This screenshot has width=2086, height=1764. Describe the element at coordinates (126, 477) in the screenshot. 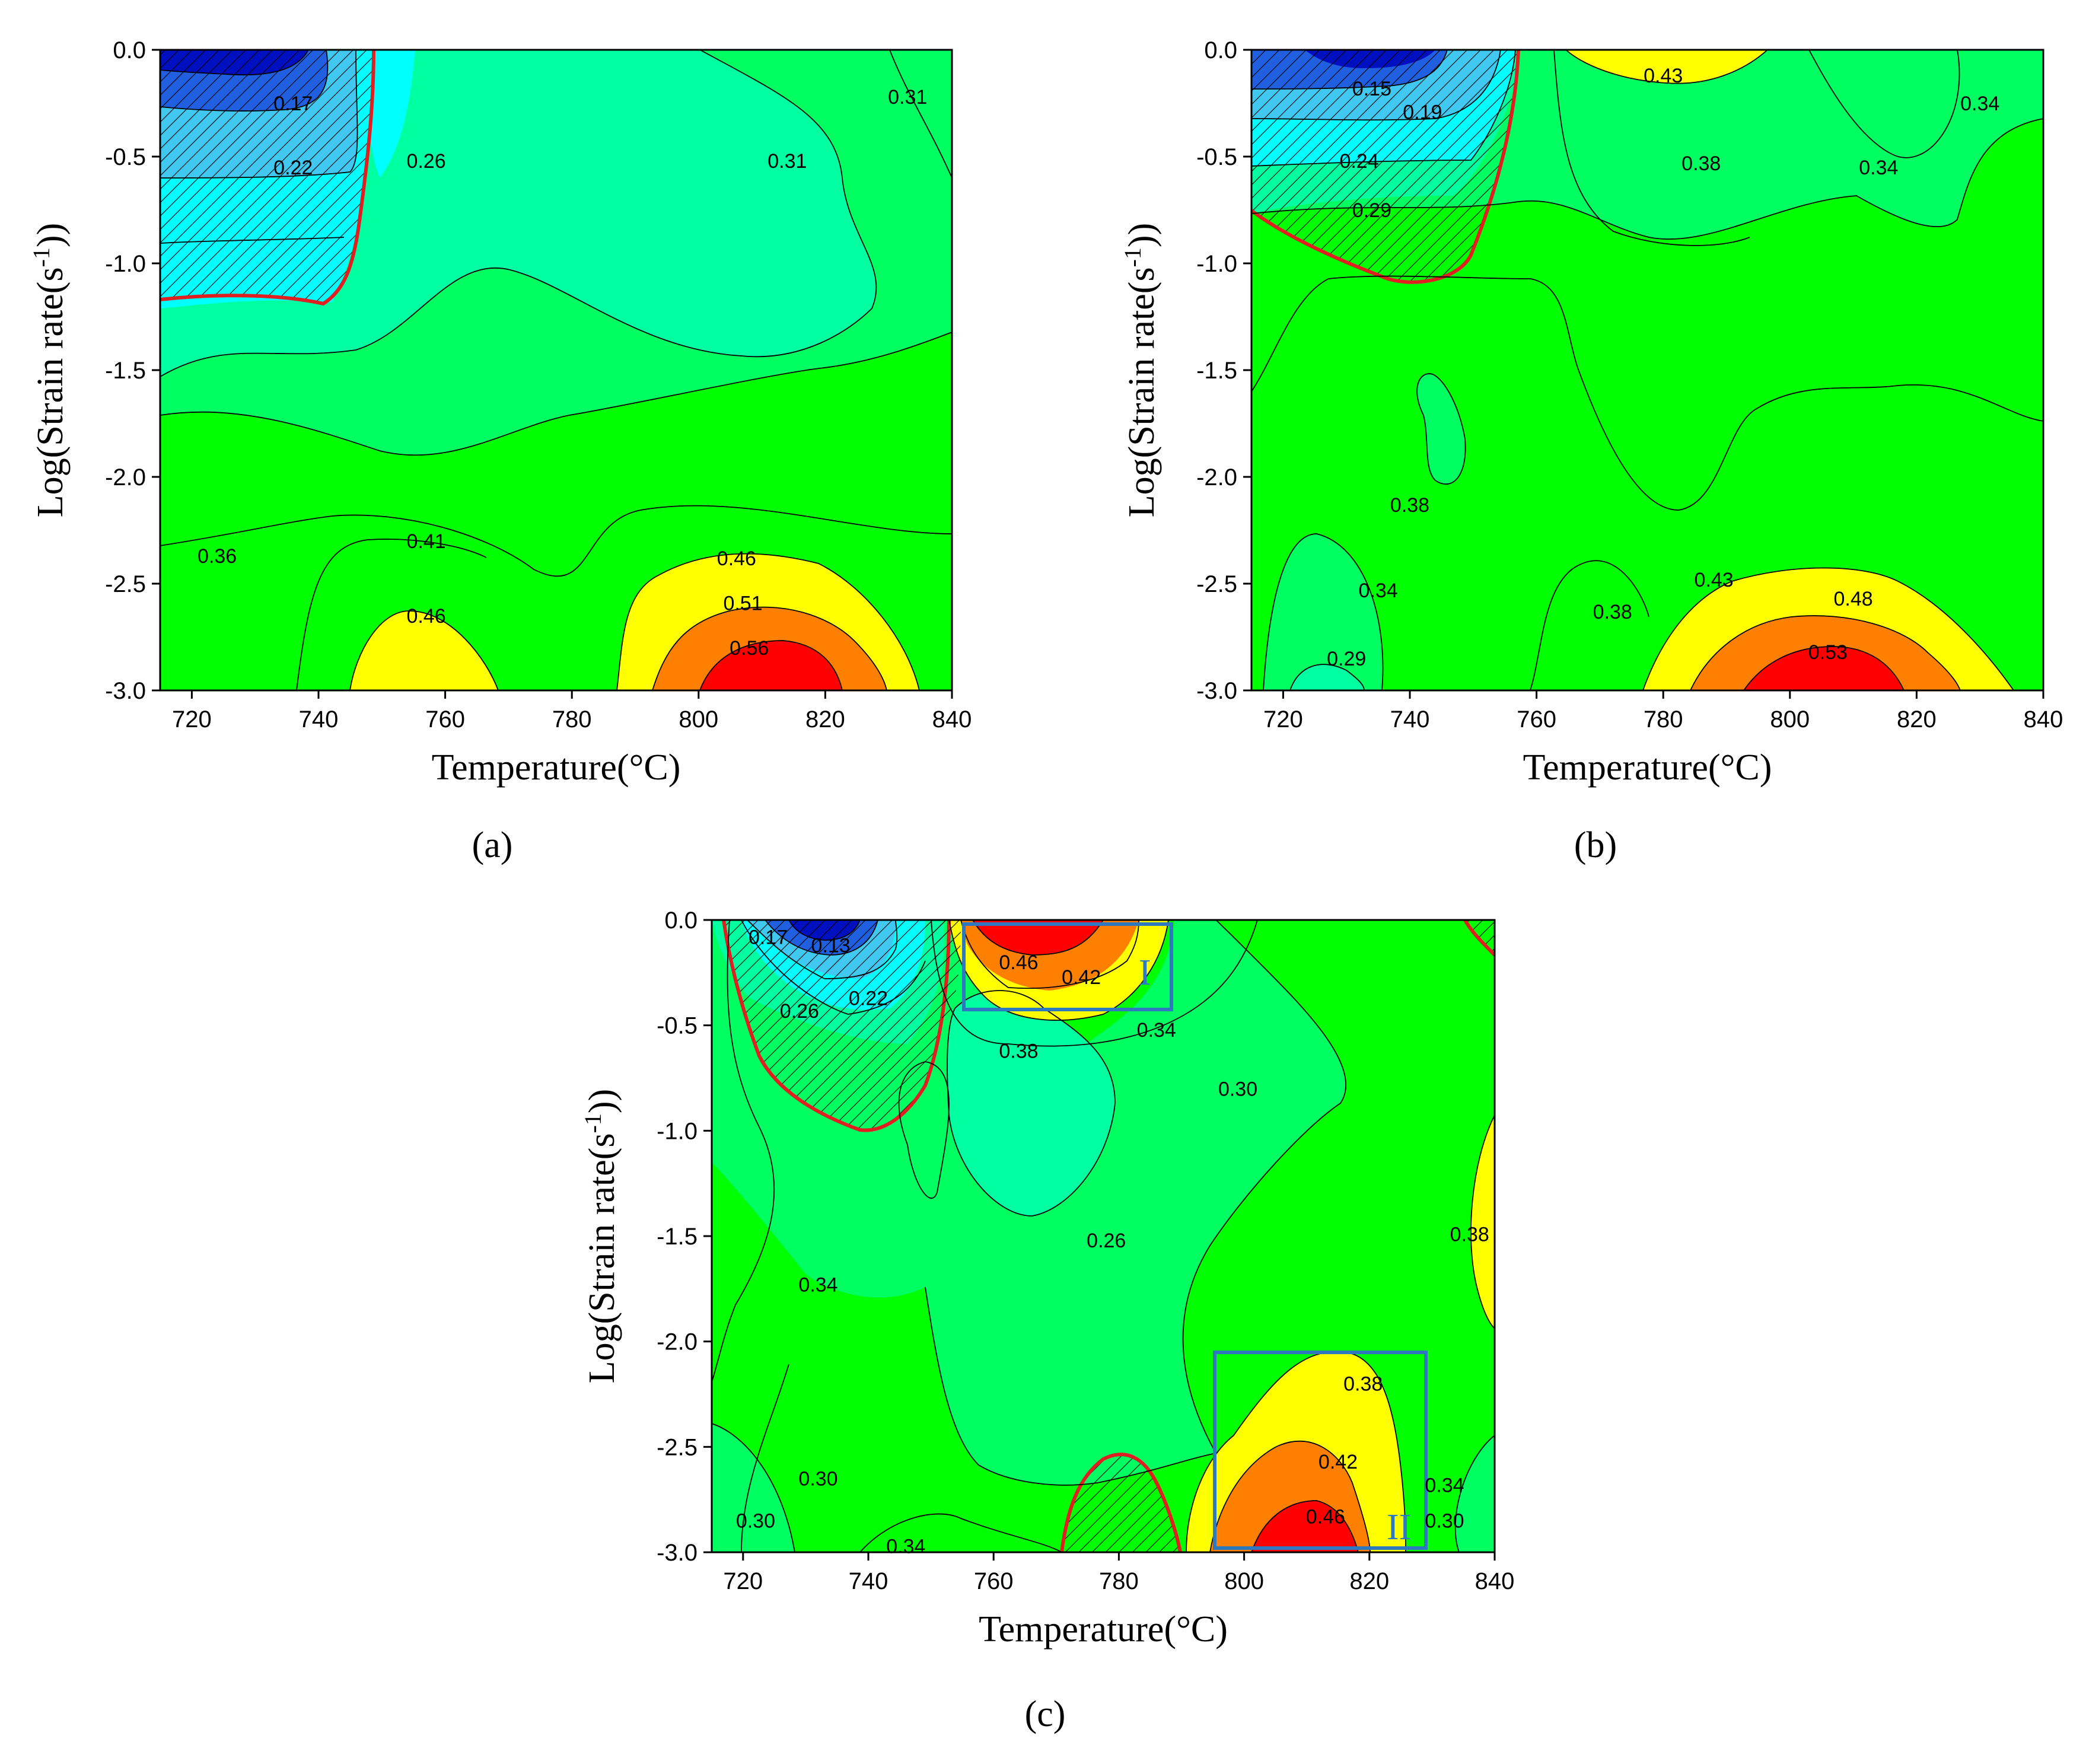

I see `y-tick-label-a-4: -2.0` at that location.